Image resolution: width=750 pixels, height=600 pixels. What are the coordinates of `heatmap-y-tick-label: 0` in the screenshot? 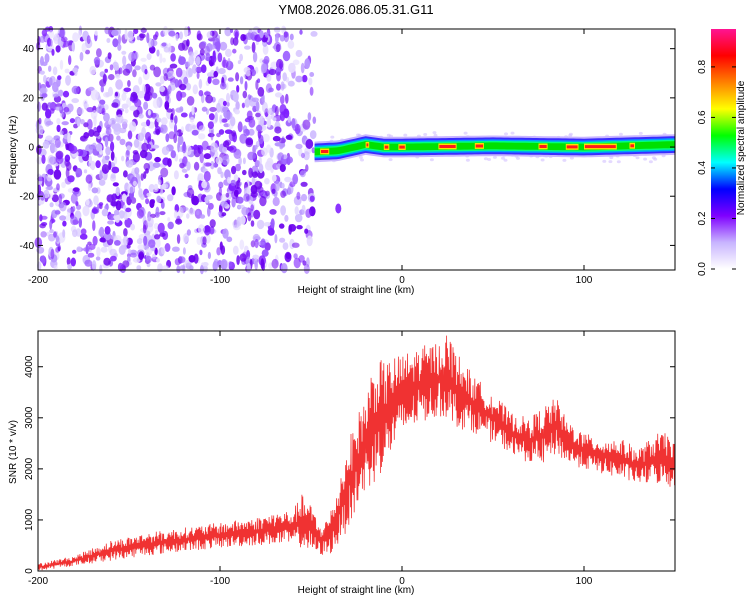 It's located at (31, 148).